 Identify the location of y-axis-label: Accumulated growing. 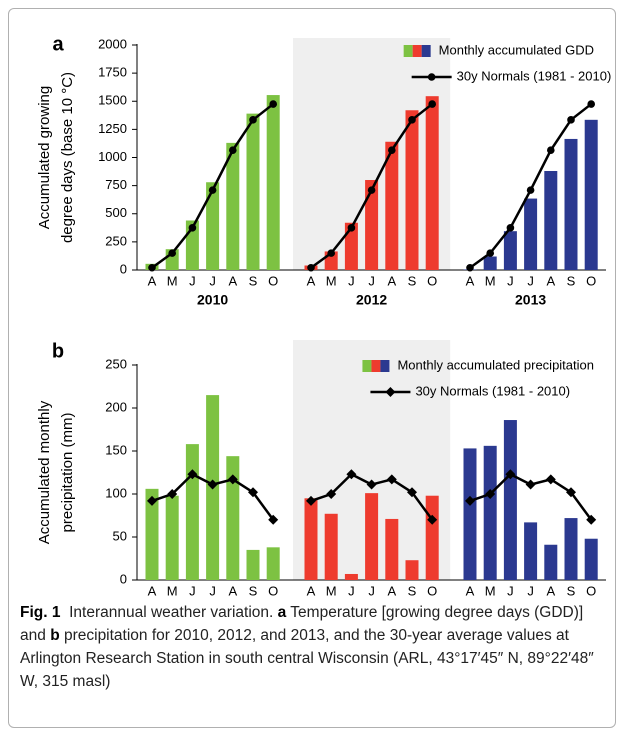
(44, 157).